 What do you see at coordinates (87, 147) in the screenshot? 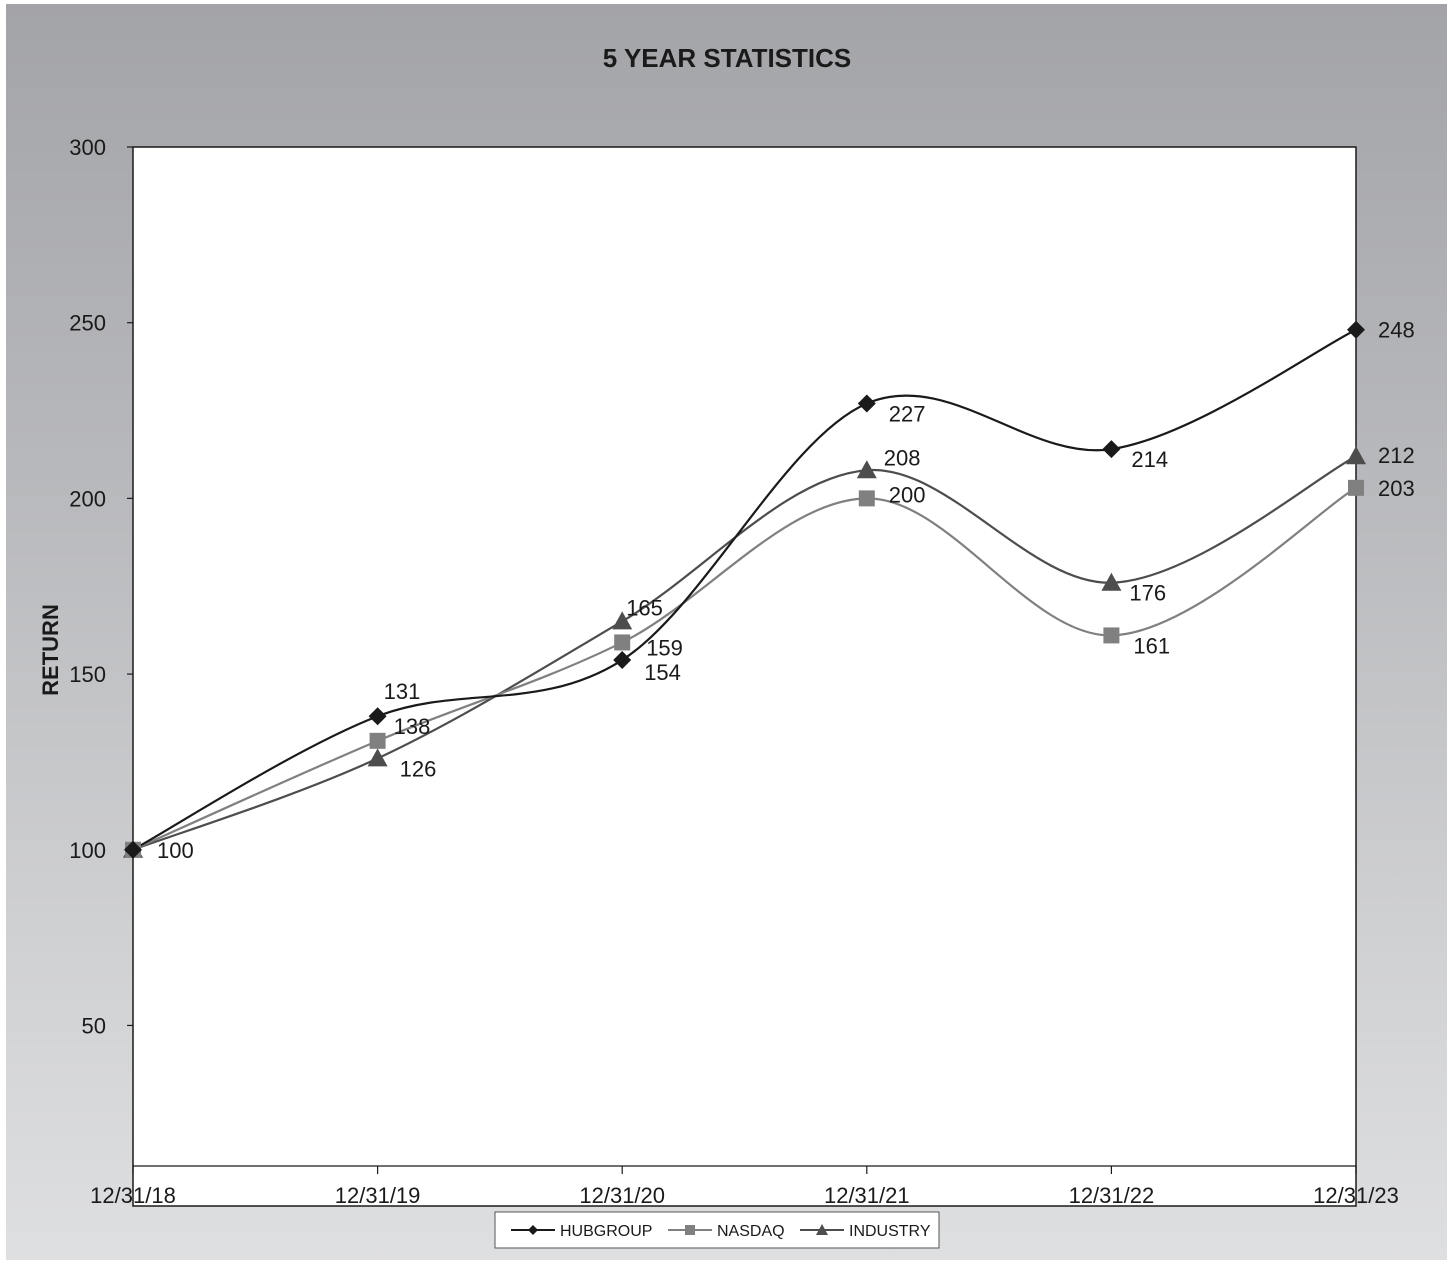
I see `y-tick-label: 300` at bounding box center [87, 147].